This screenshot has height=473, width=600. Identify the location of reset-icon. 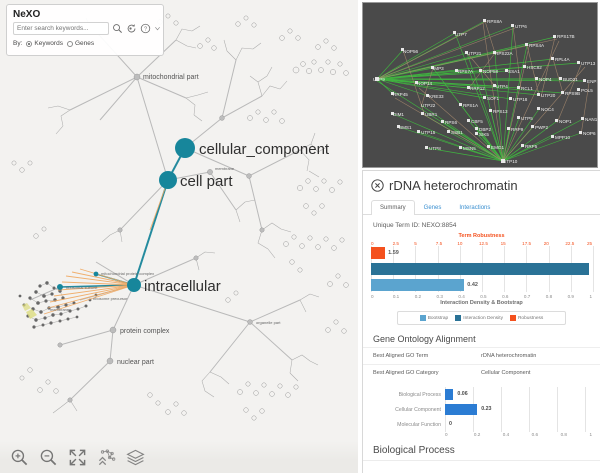
(131, 28).